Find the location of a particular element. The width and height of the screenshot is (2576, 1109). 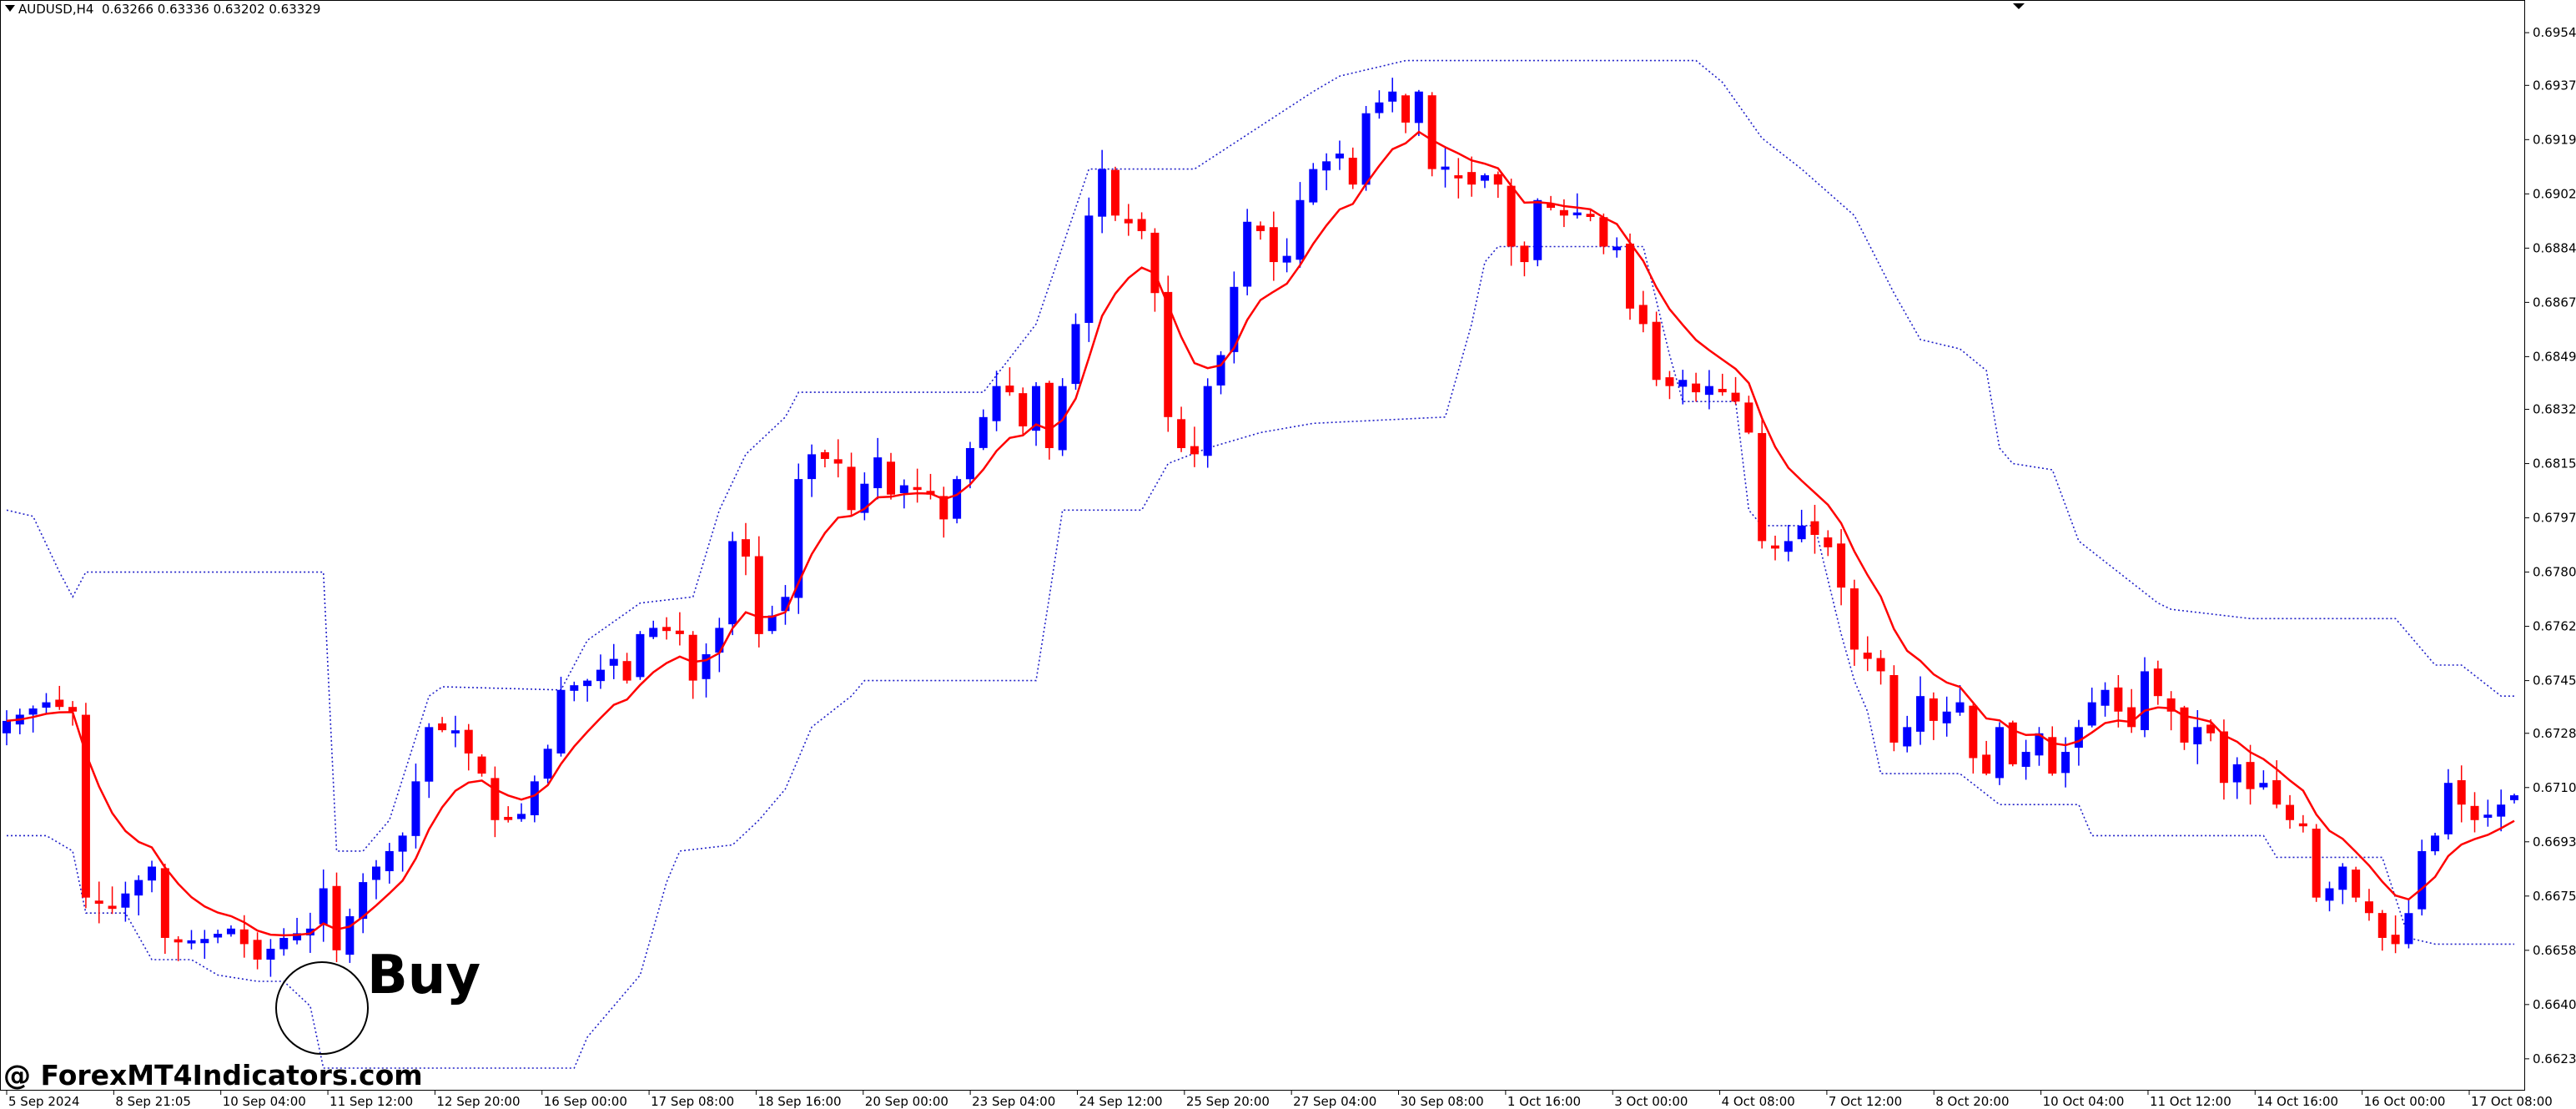

buy-signal-label: Buy is located at coordinates (424, 975).